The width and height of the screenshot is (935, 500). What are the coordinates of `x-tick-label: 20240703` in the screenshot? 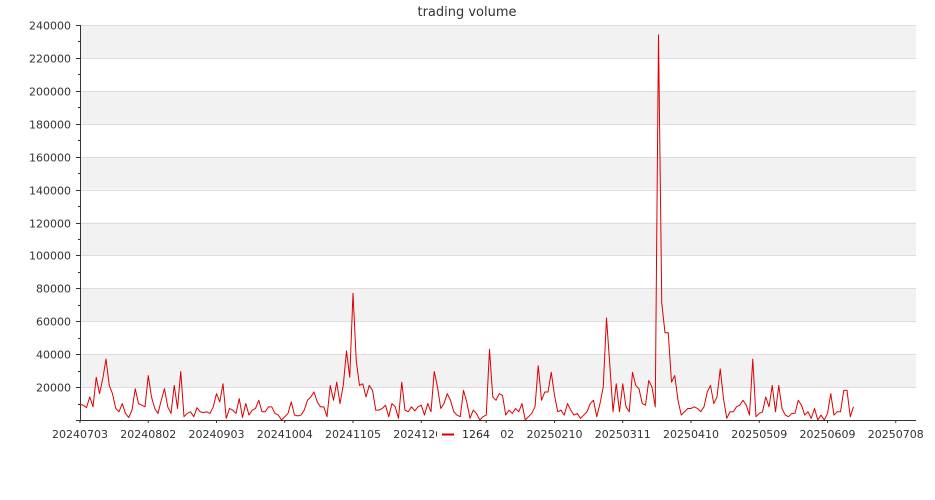 It's located at (80, 434).